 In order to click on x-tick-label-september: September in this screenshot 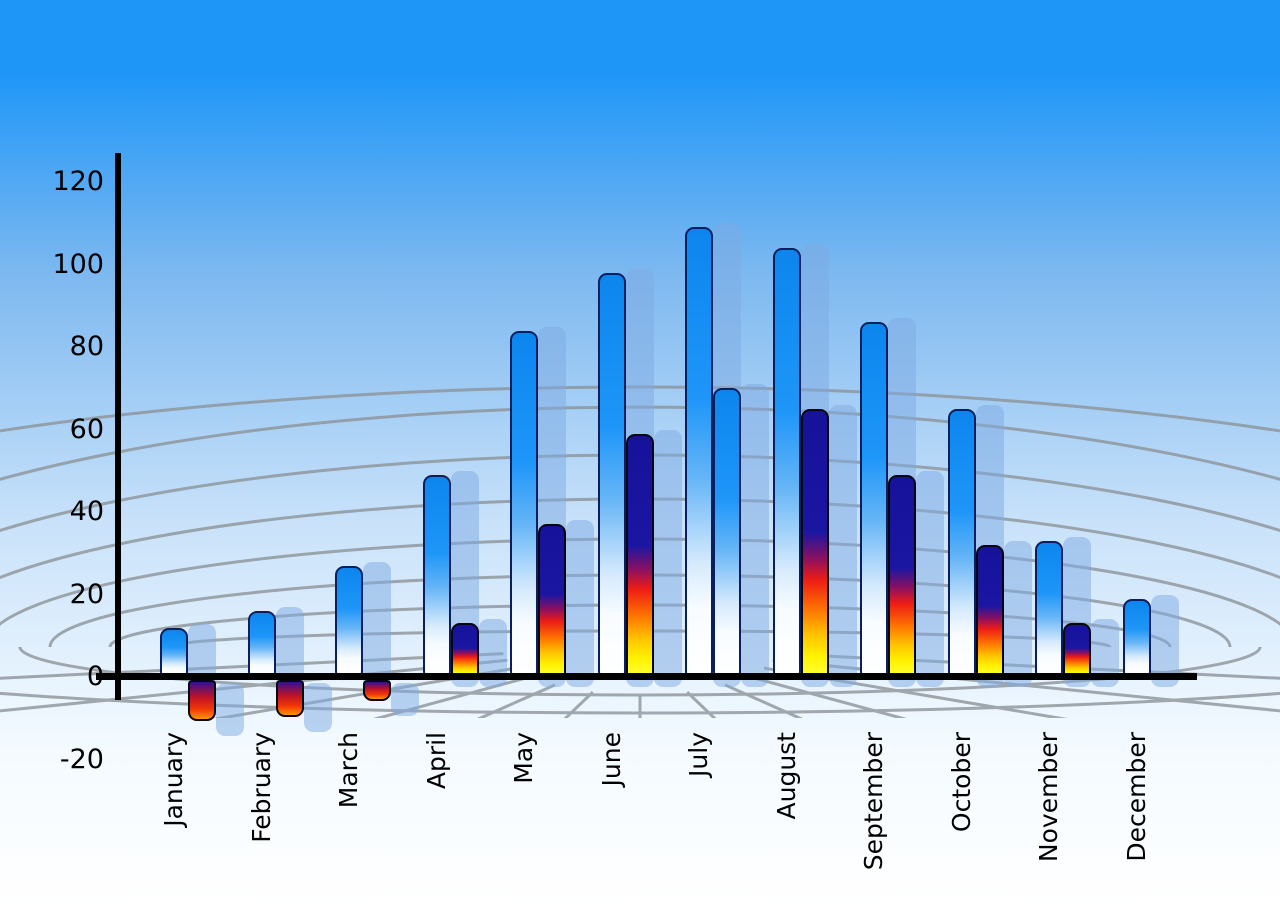, I will do `click(873, 801)`.